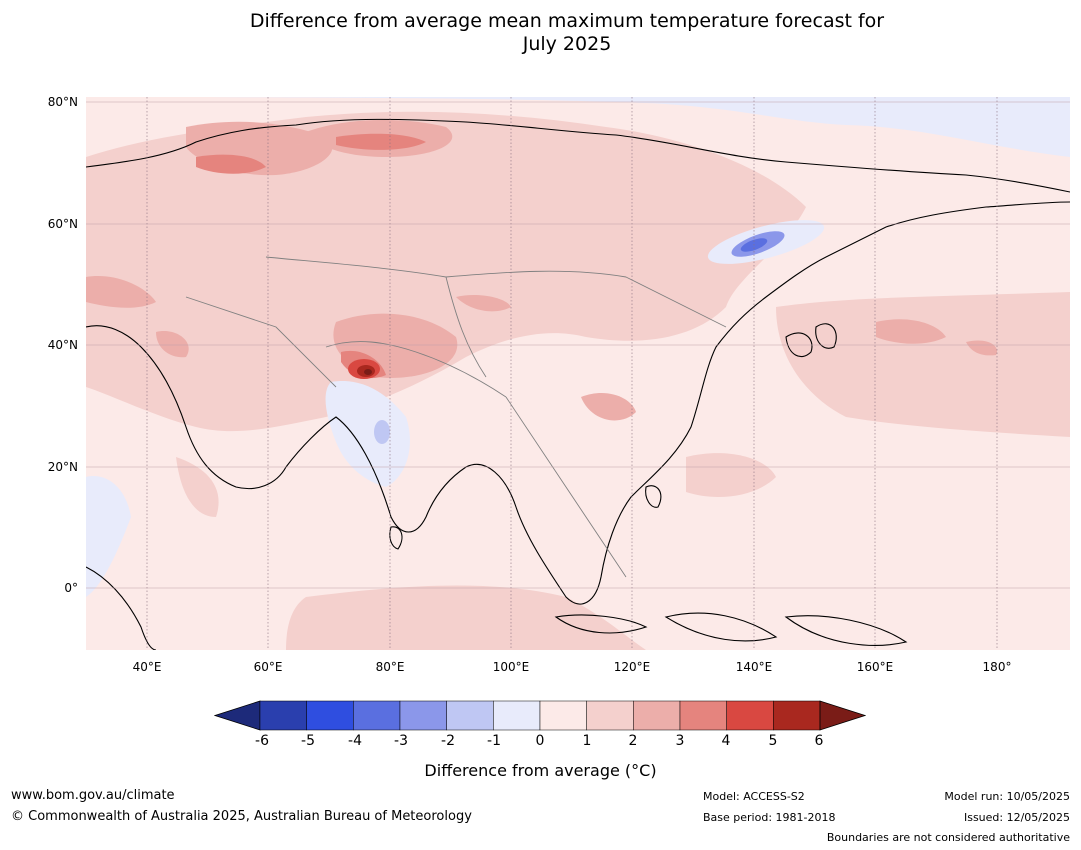  I want to click on arctic-cool-region, so click(578, 127).